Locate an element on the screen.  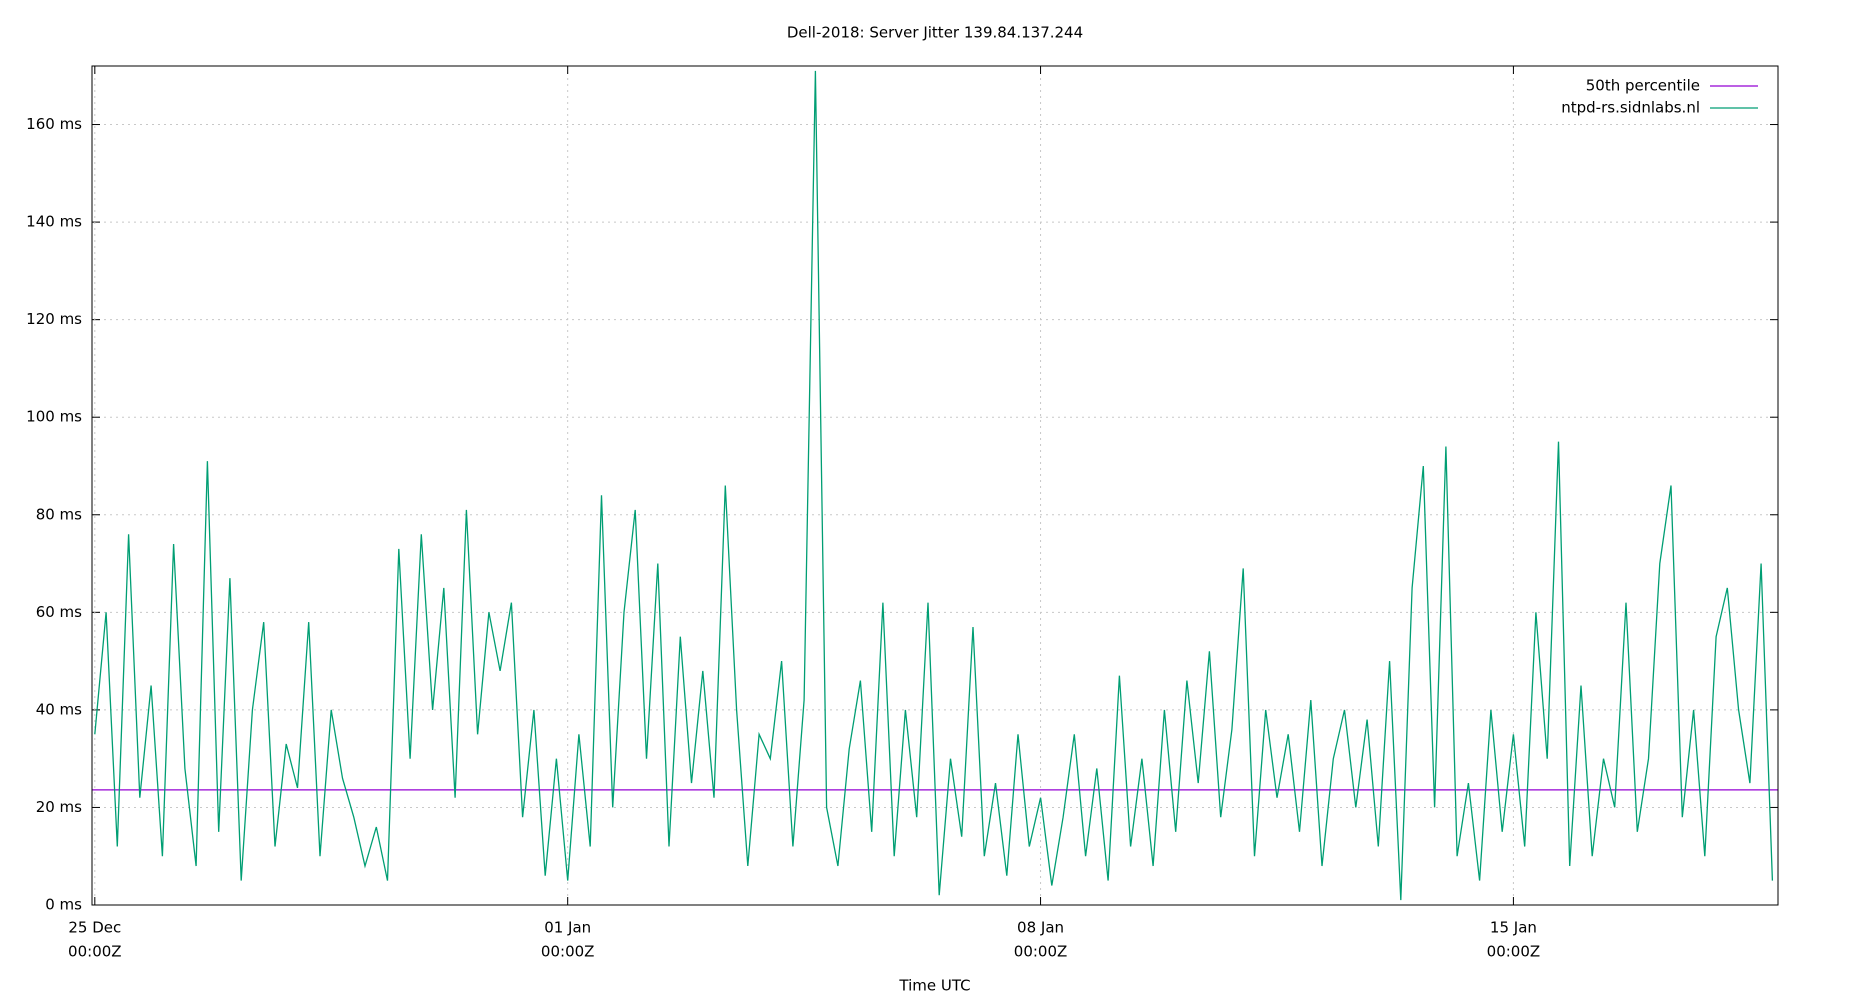
y-tick-label: 120 ms is located at coordinates (54, 319).